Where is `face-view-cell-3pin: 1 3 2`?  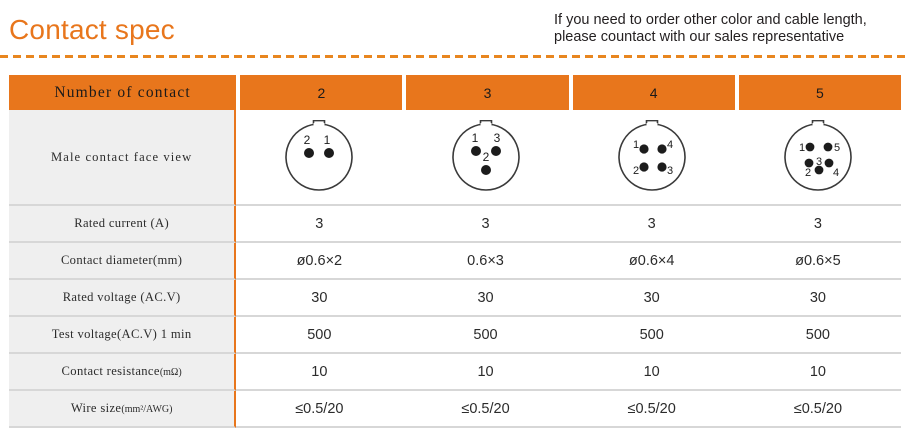
face-view-cell-3pin: 1 3 2 is located at coordinates (485, 158).